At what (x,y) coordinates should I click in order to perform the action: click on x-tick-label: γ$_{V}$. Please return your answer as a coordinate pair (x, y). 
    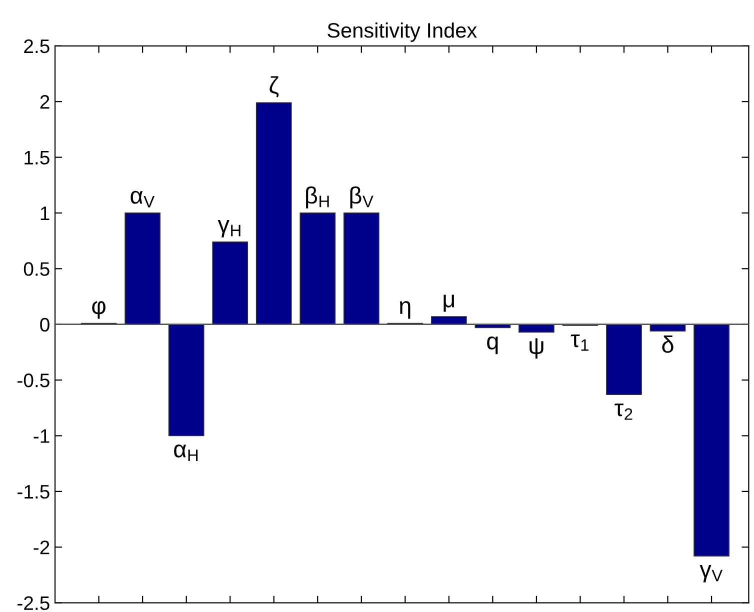
    Looking at the image, I should click on (711, 573).